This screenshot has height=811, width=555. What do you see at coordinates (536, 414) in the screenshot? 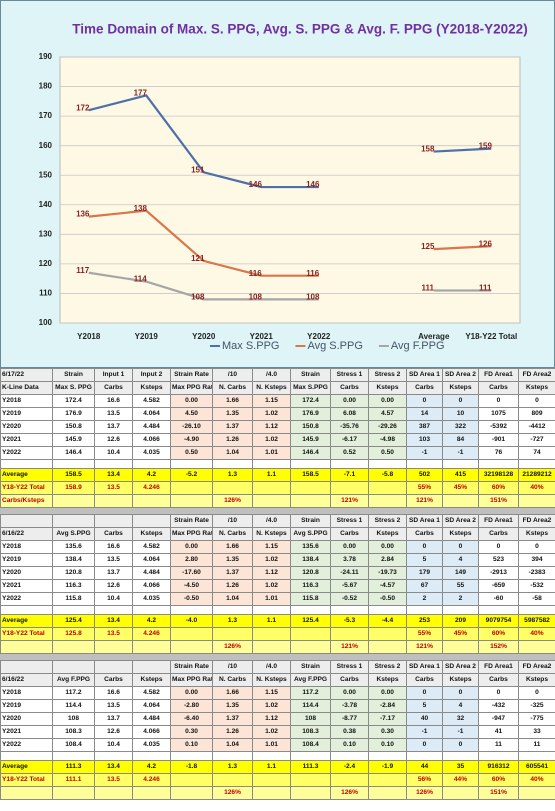
I see `table-cell: 809` at bounding box center [536, 414].